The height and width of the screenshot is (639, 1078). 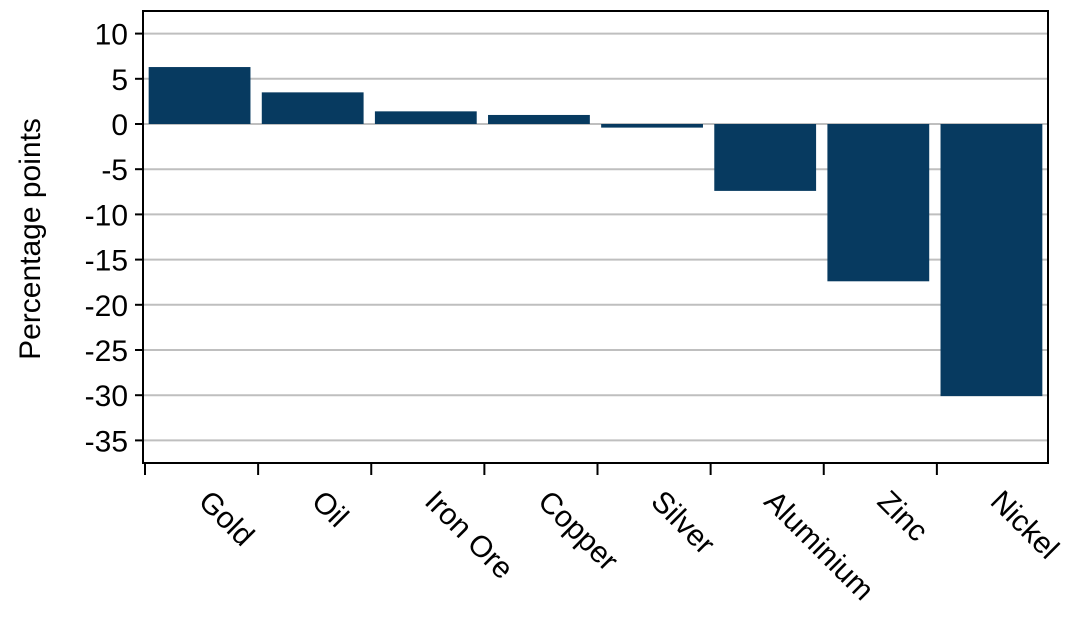 What do you see at coordinates (111, 35) in the screenshot?
I see `y-tick-label: 10` at bounding box center [111, 35].